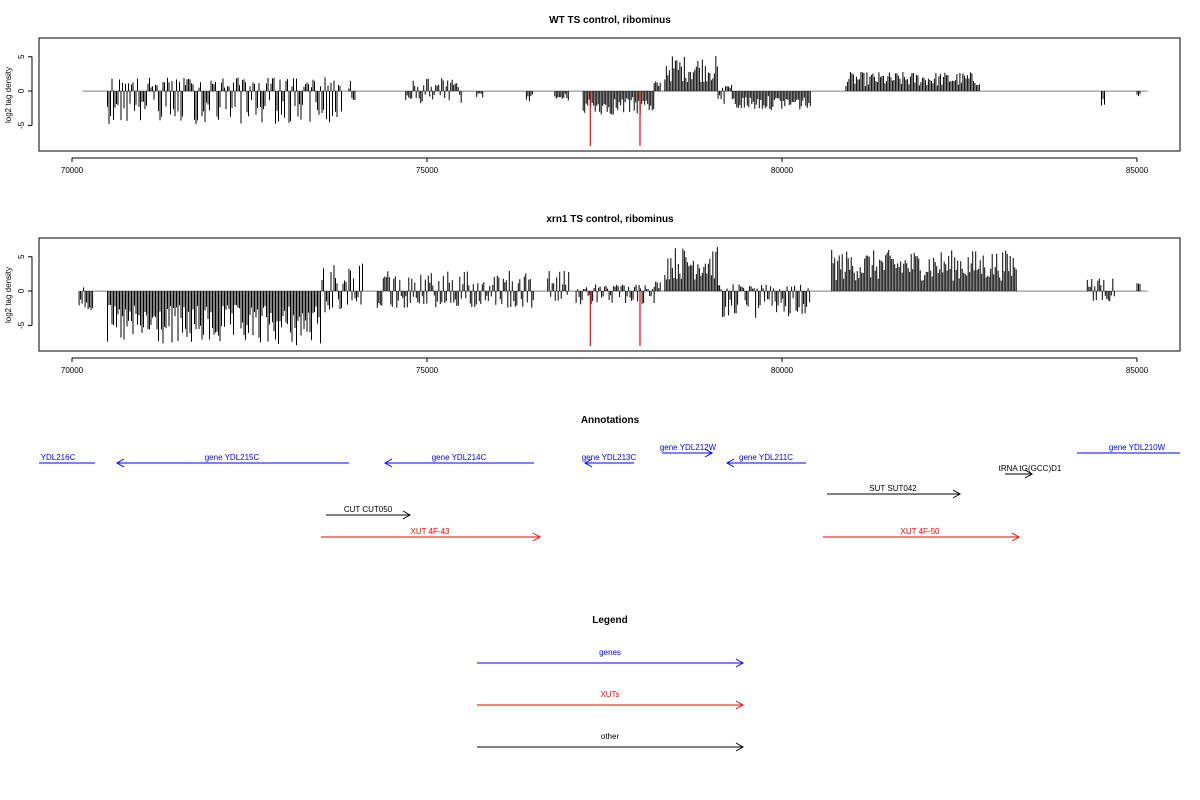 This screenshot has width=1200, height=800. What do you see at coordinates (610, 620) in the screenshot?
I see `legend-title: Legend` at bounding box center [610, 620].